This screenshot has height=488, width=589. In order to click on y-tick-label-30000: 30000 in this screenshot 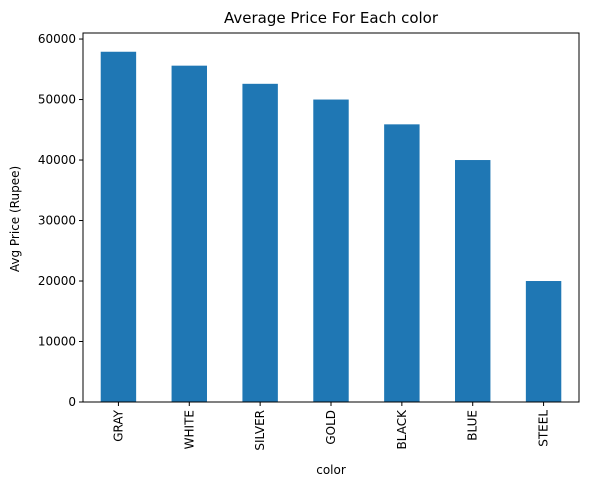, I will do `click(57, 221)`.